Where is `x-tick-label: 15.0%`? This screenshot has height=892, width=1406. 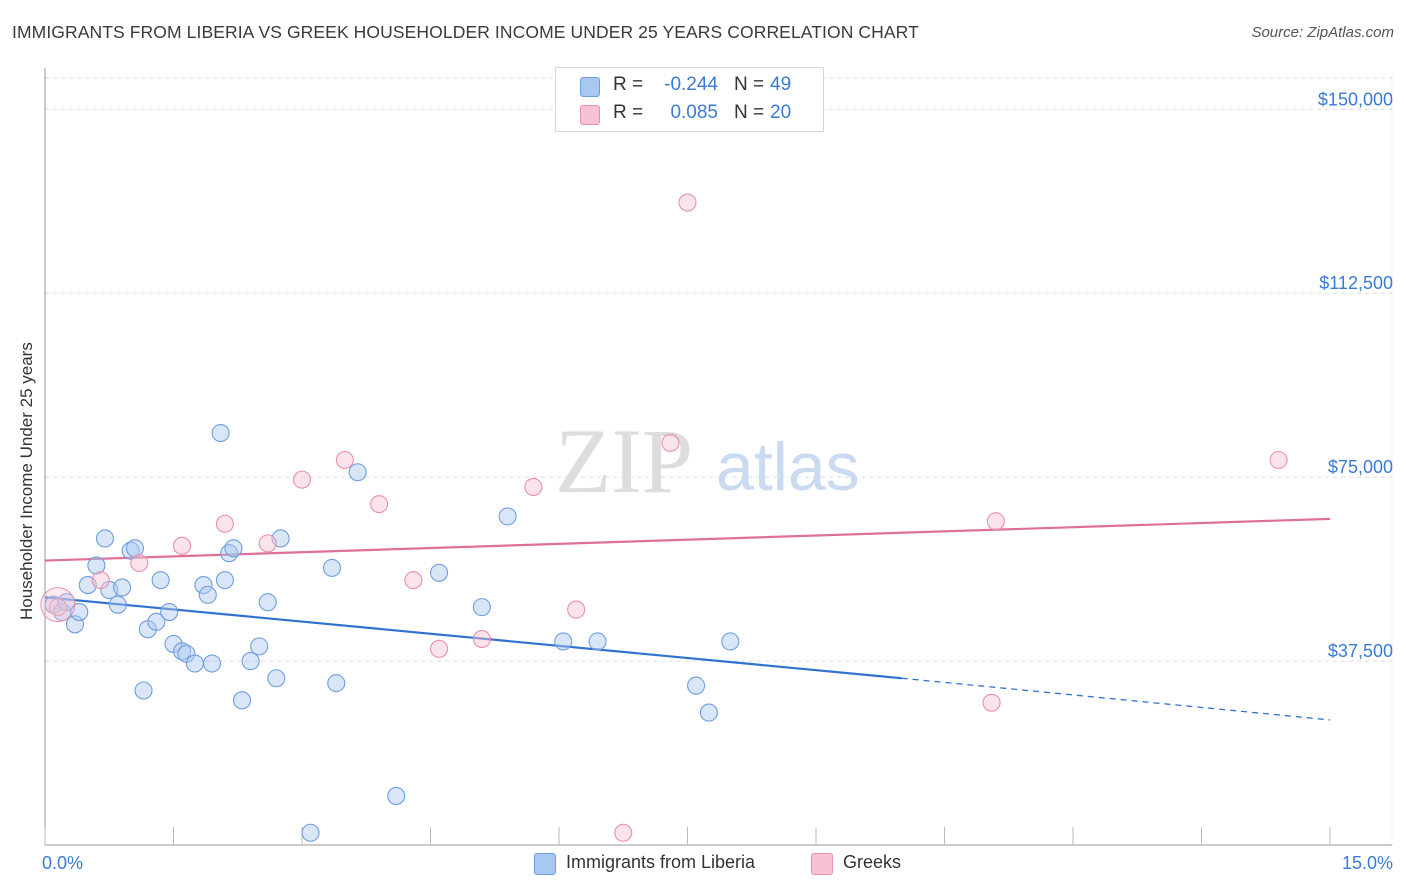
x-tick-label: 15.0% is located at coordinates (1367, 863).